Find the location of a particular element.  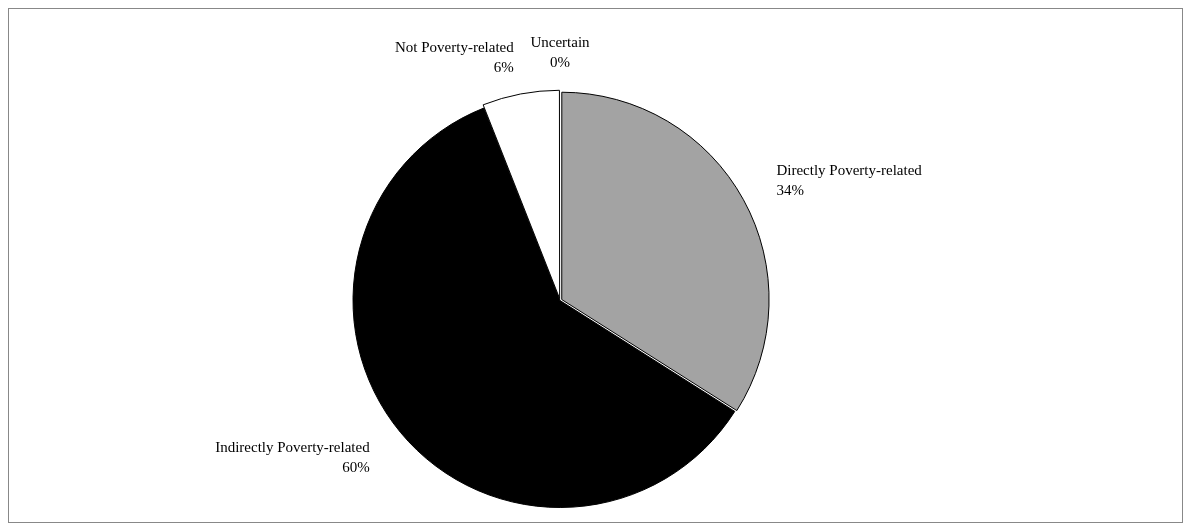

data-label: 60% is located at coordinates (356, 466).